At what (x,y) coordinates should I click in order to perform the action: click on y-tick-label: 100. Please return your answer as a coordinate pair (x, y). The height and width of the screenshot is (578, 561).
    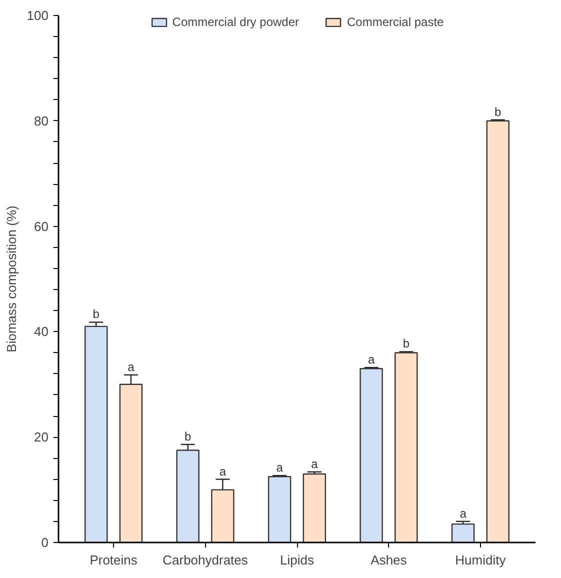
    Looking at the image, I should click on (37, 15).